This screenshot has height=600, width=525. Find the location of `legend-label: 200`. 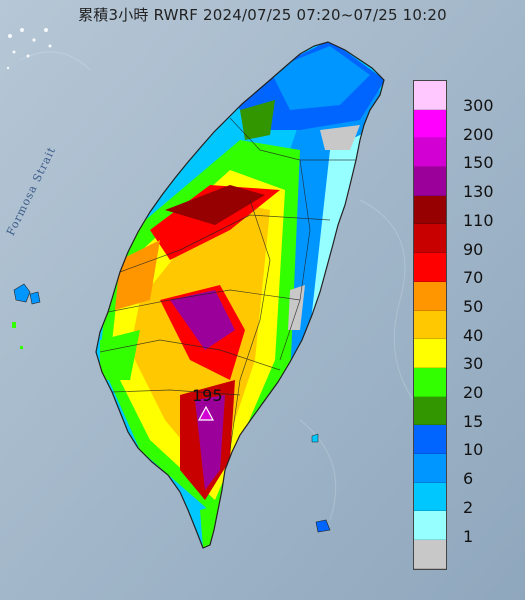

legend-label: 200 is located at coordinates (478, 134).